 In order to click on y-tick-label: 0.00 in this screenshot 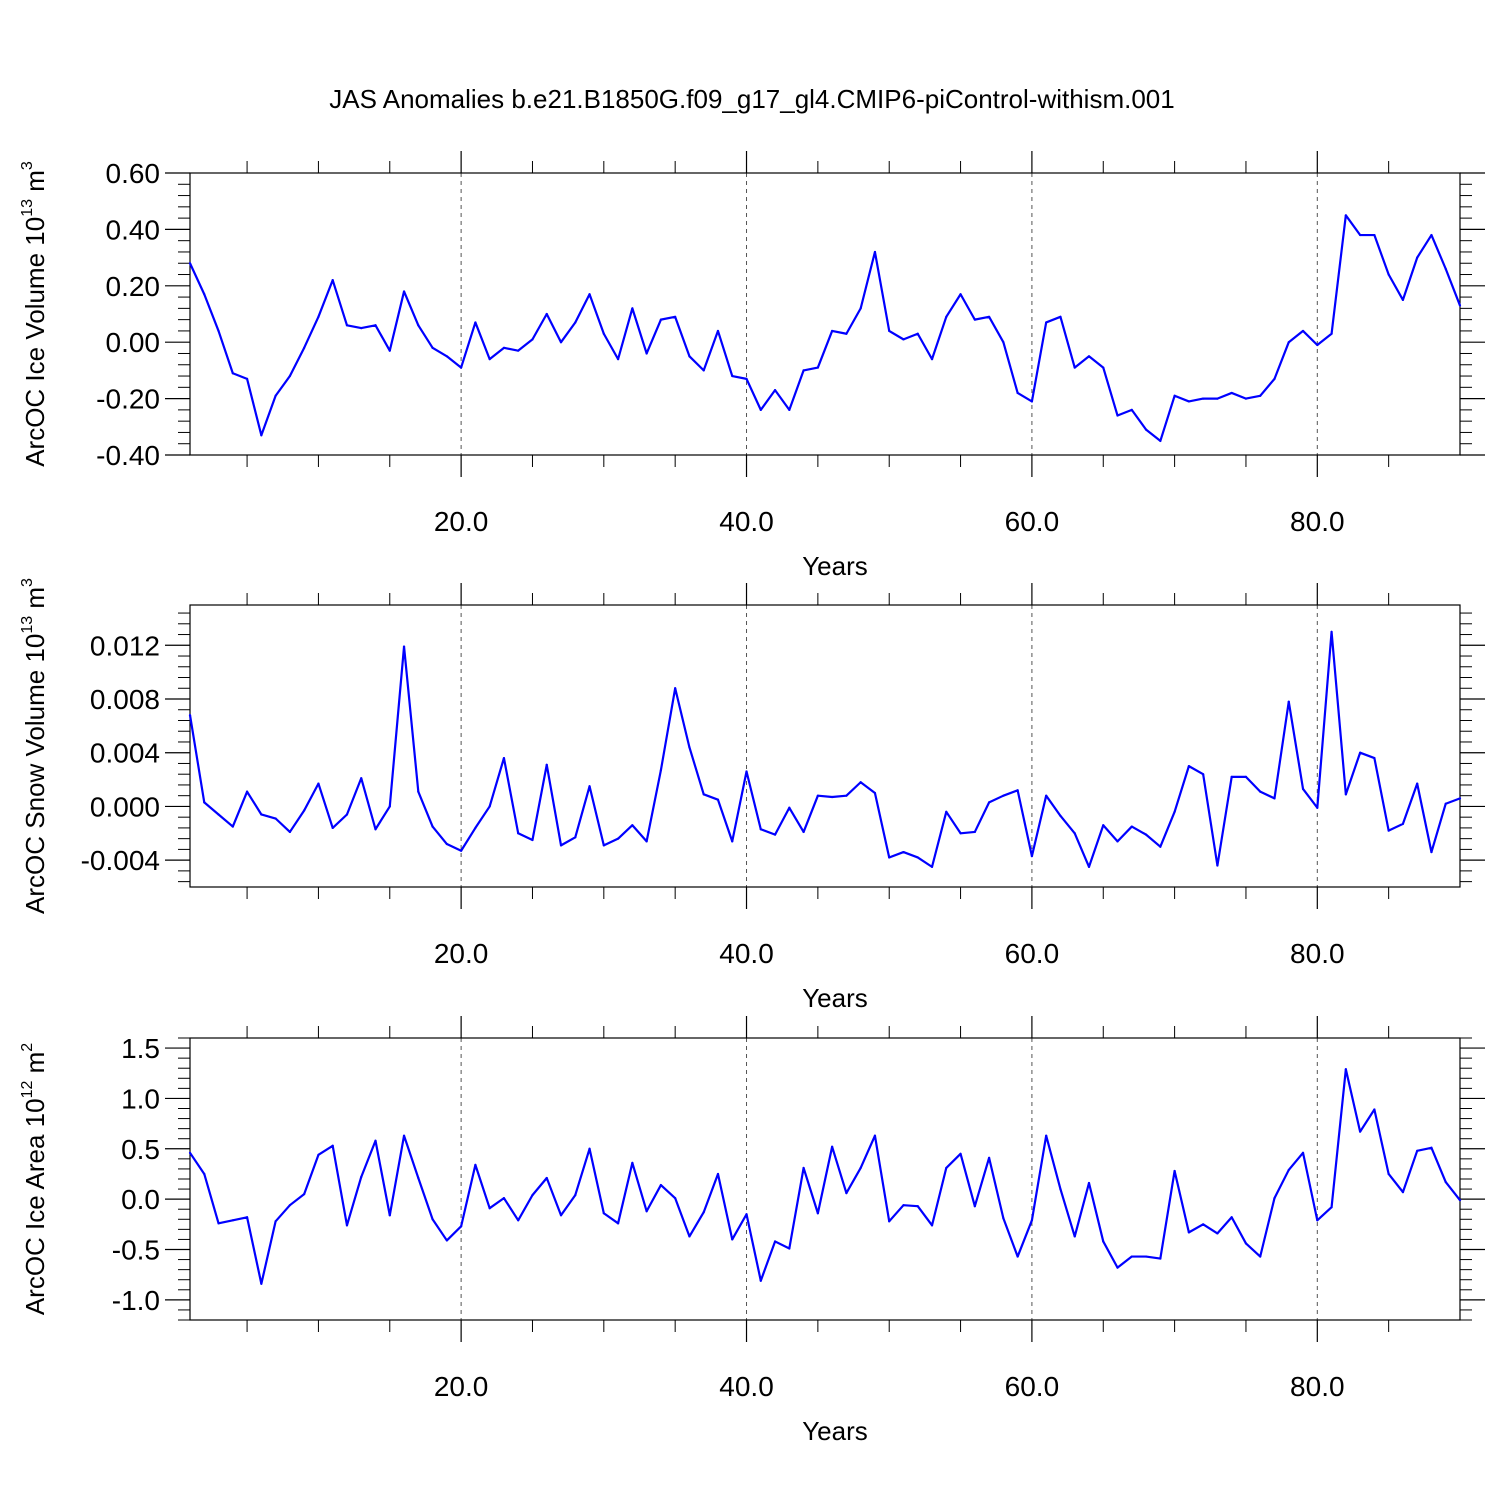, I will do `click(133, 342)`.